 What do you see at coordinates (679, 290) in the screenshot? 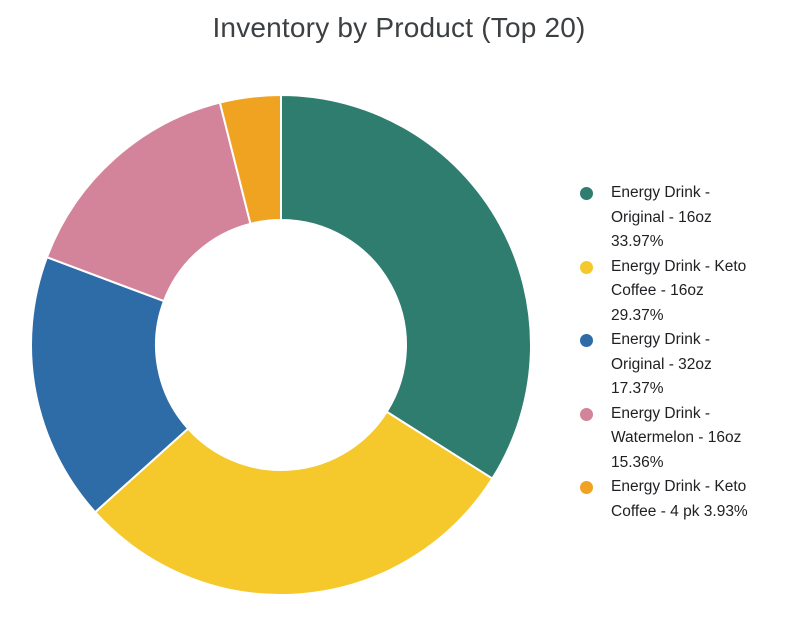
I see `legend-label: Energy Drink - Keto Coffee - 16oz 29.37%` at bounding box center [679, 290].